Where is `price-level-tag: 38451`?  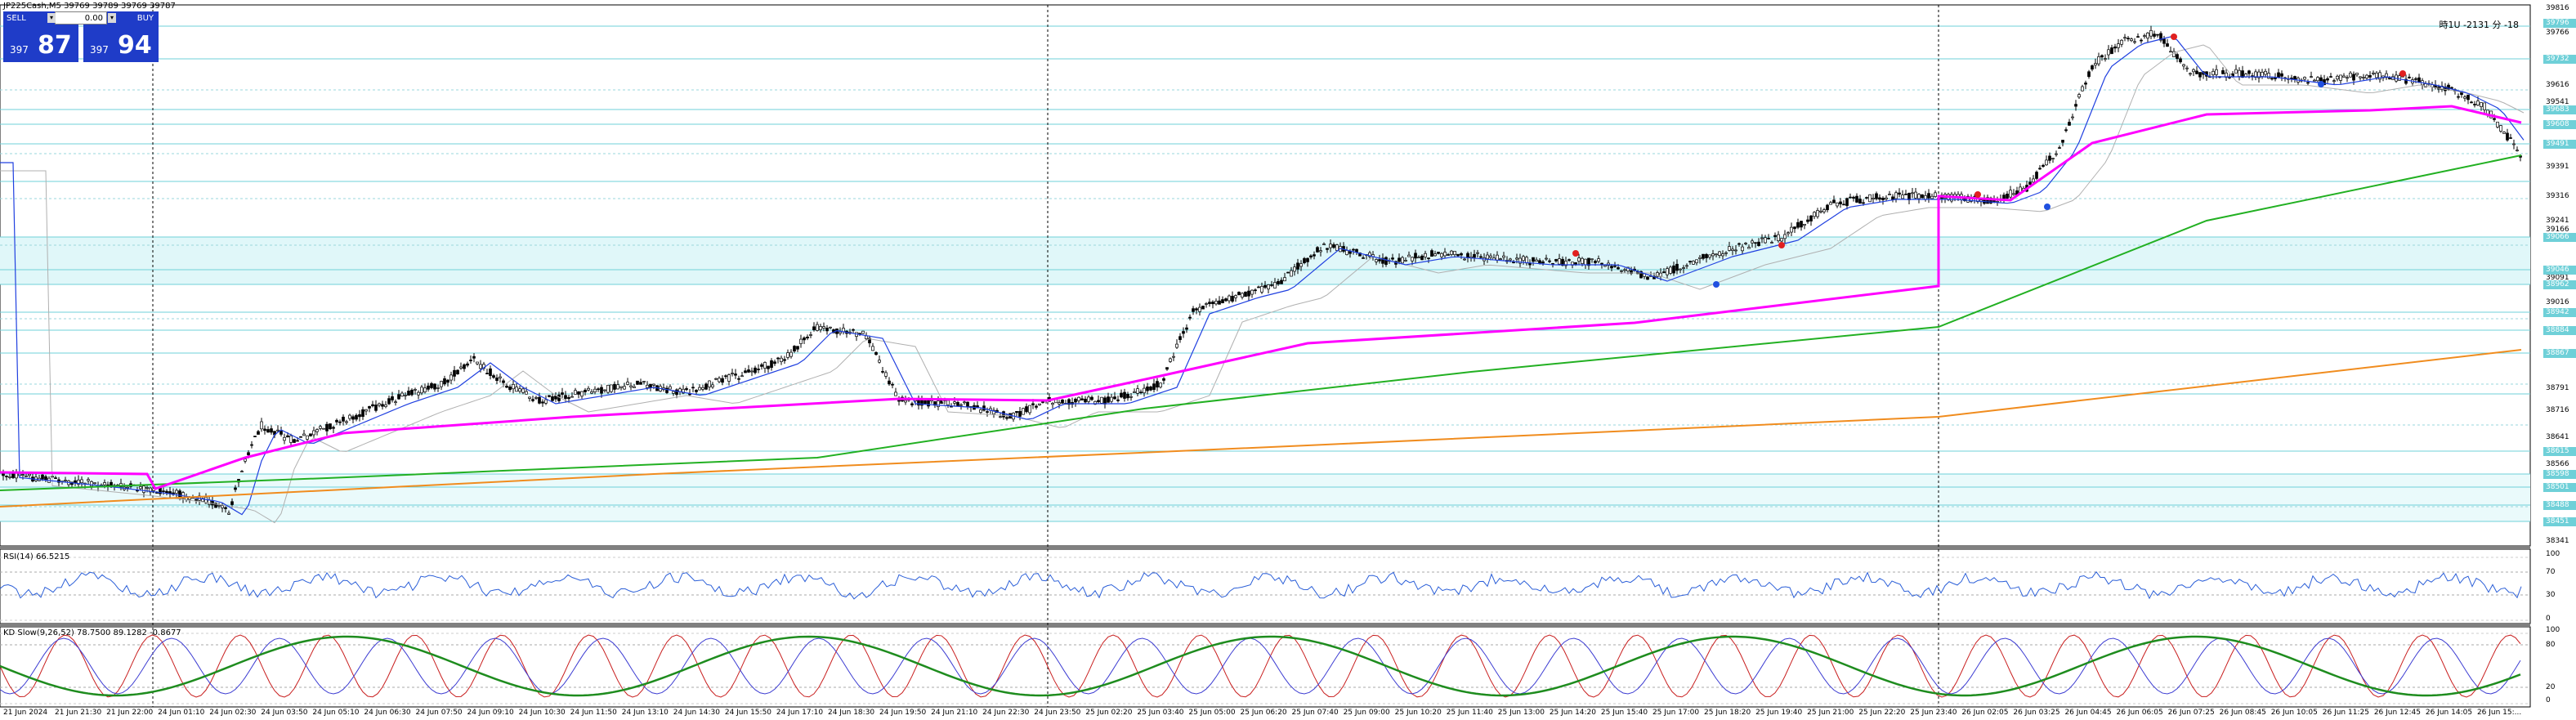
price-level-tag: 38451 is located at coordinates (2559, 521).